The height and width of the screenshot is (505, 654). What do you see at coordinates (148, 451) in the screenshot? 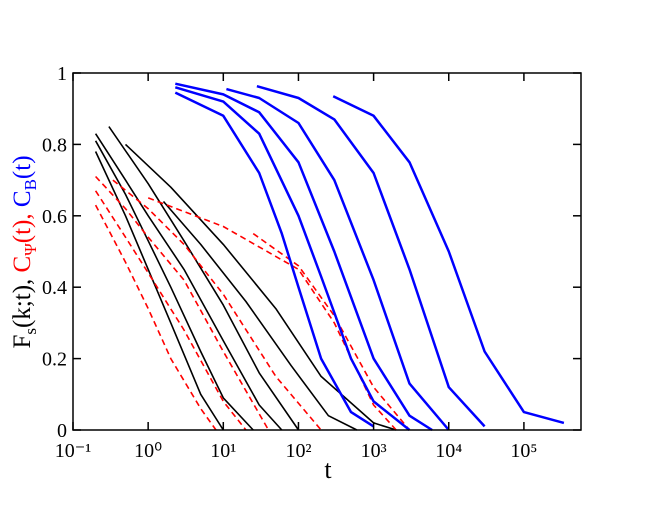
I see `x-tick-label: 10⁰` at bounding box center [148, 451].